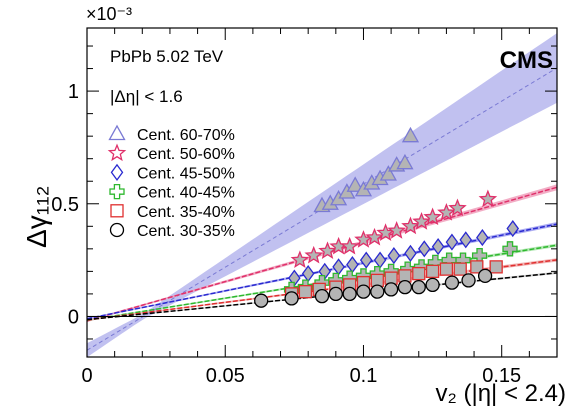 The height and width of the screenshot is (418, 581). I want to click on annotation-eta-cut: |Δη| < 1.6, so click(146, 96).